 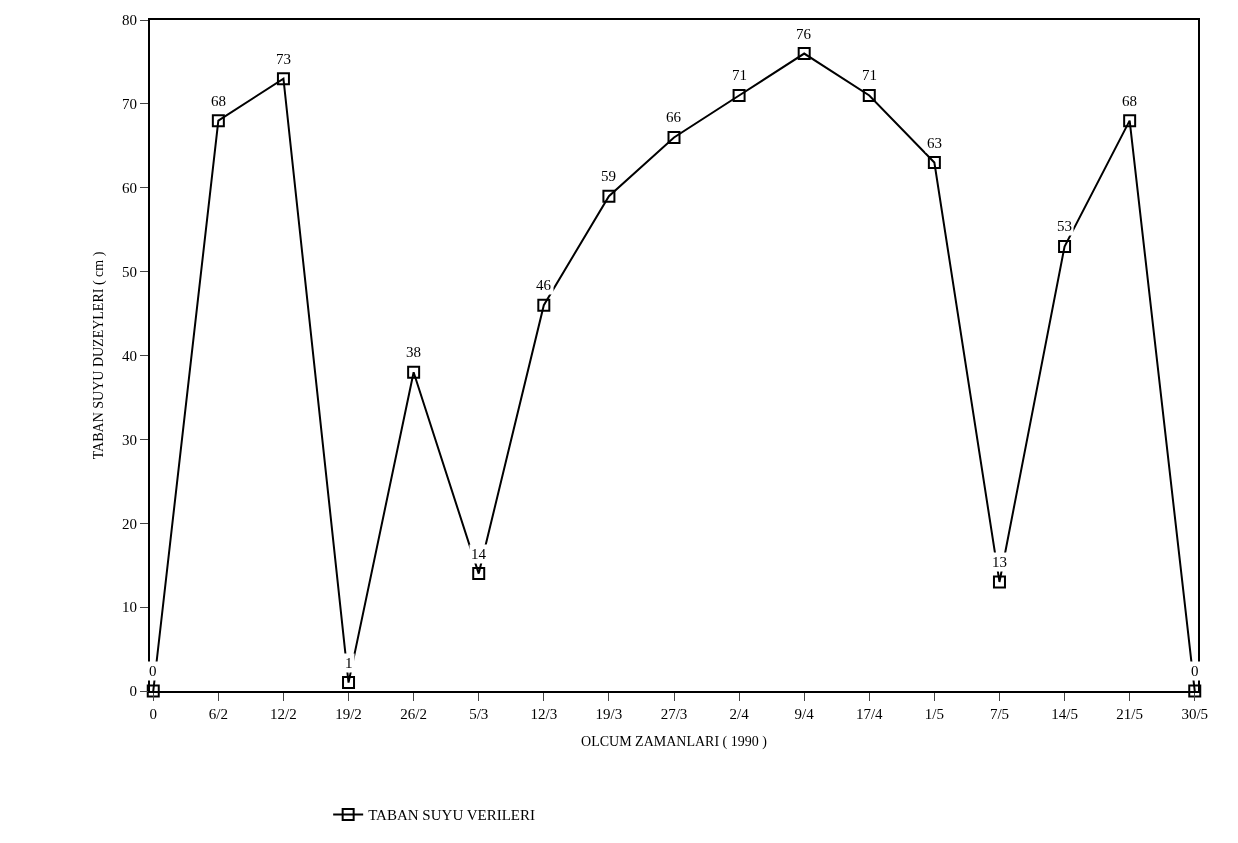 I want to click on x-tick-label: 30/5, so click(x=1195, y=714).